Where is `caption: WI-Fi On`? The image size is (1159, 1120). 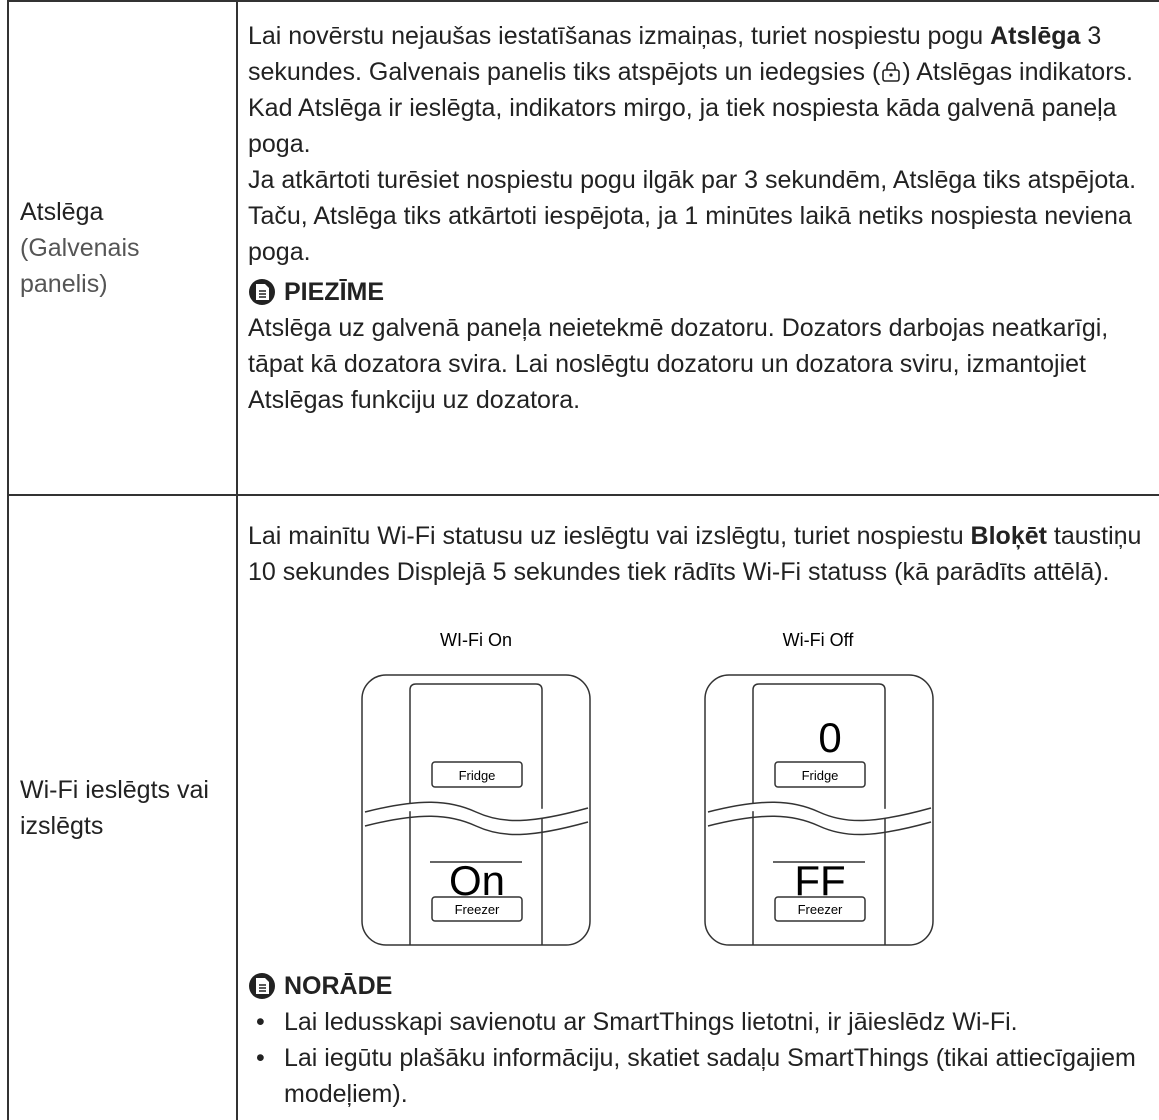
caption: WI-Fi On is located at coordinates (476, 640).